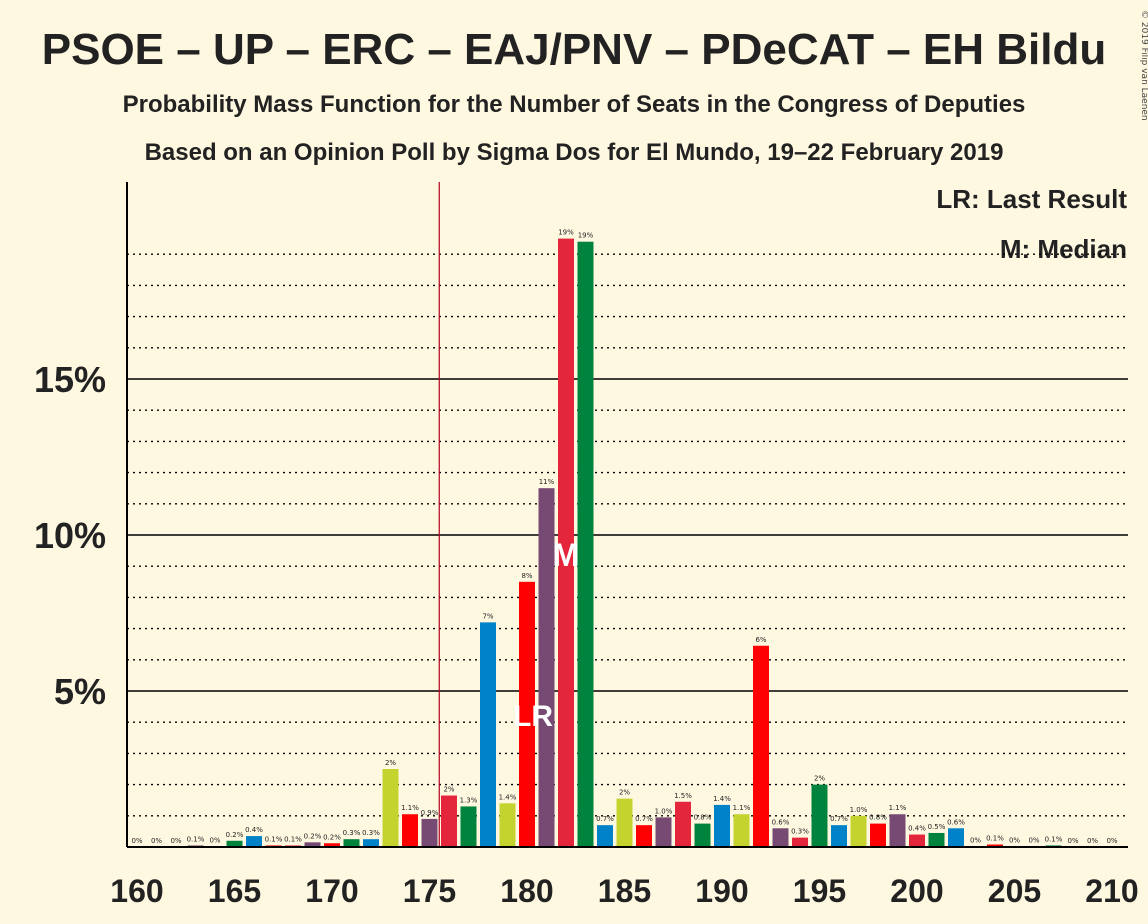 This screenshot has height=924, width=1148. I want to click on bar-value-label: 7%, so click(487, 616).